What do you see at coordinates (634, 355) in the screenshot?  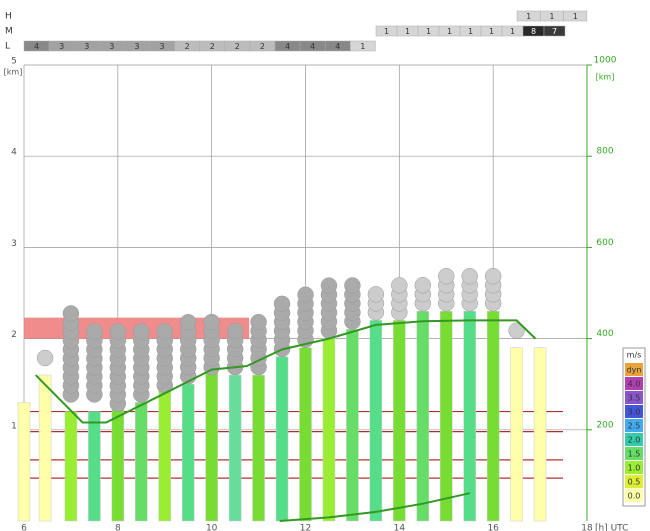 I see `legend-title: m/s` at bounding box center [634, 355].